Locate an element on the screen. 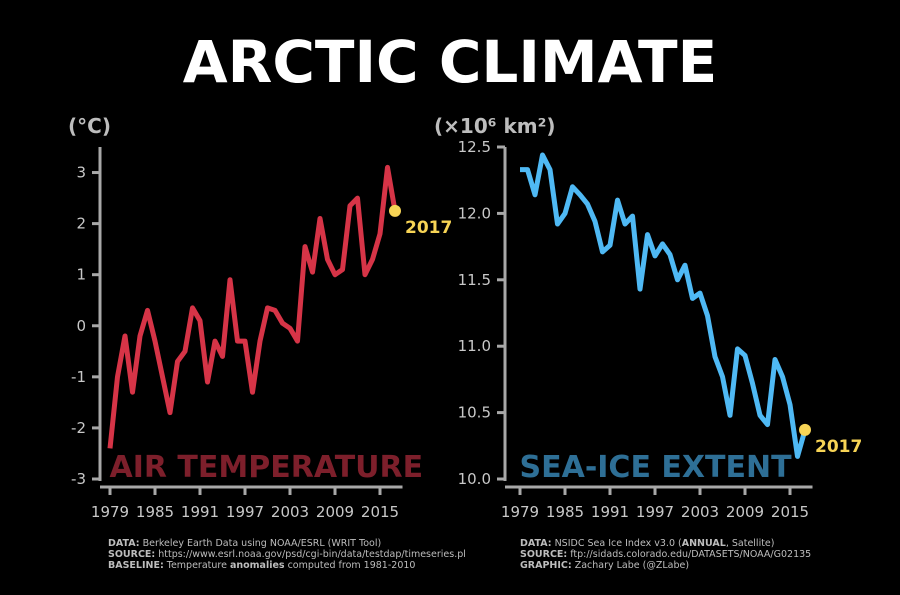  note-part: Temperature is located at coordinates (196, 565).